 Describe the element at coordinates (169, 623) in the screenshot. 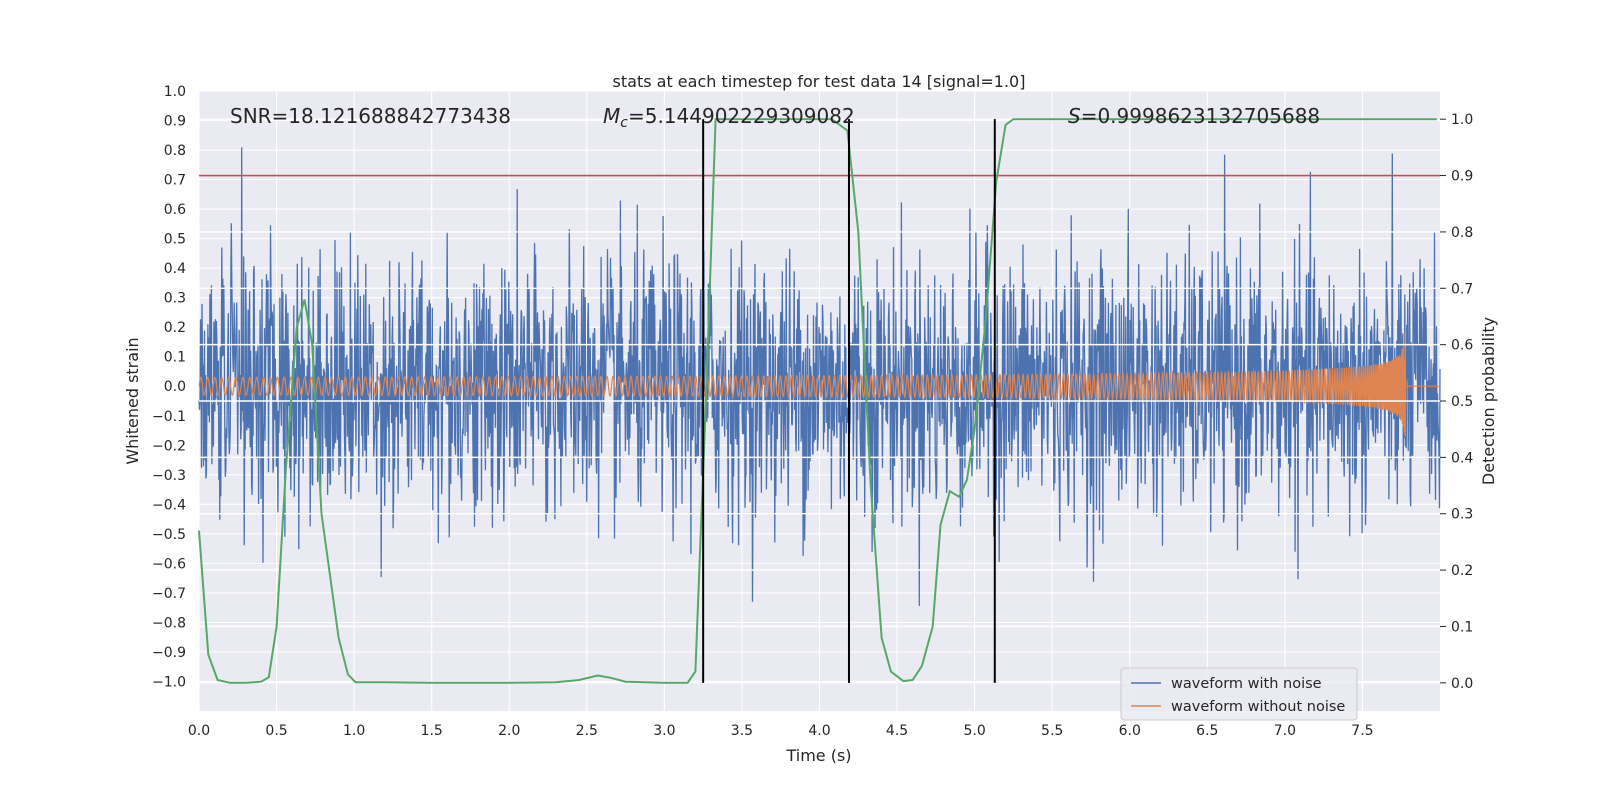

I see `y-tick-label: −0.8` at that location.